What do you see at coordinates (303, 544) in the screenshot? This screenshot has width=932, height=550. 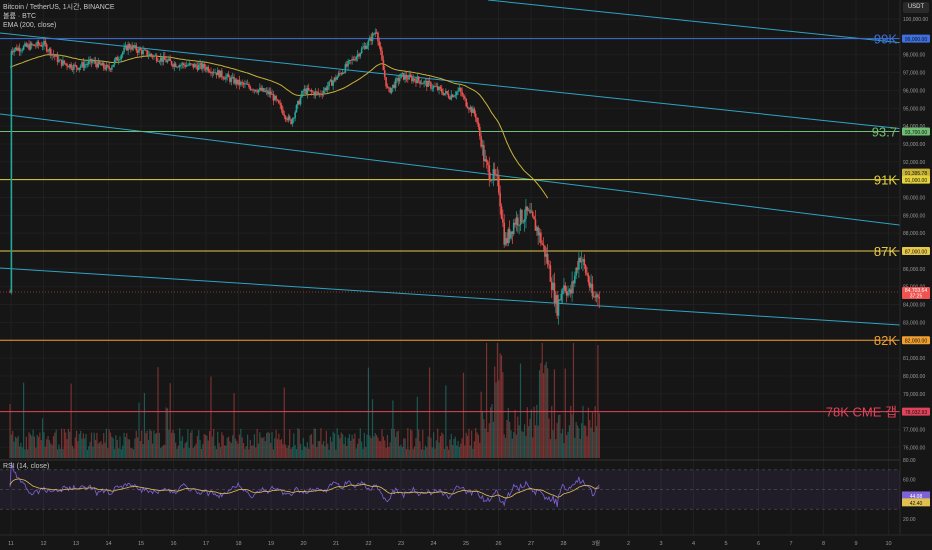 I see `x-tick-label: 20` at bounding box center [303, 544].